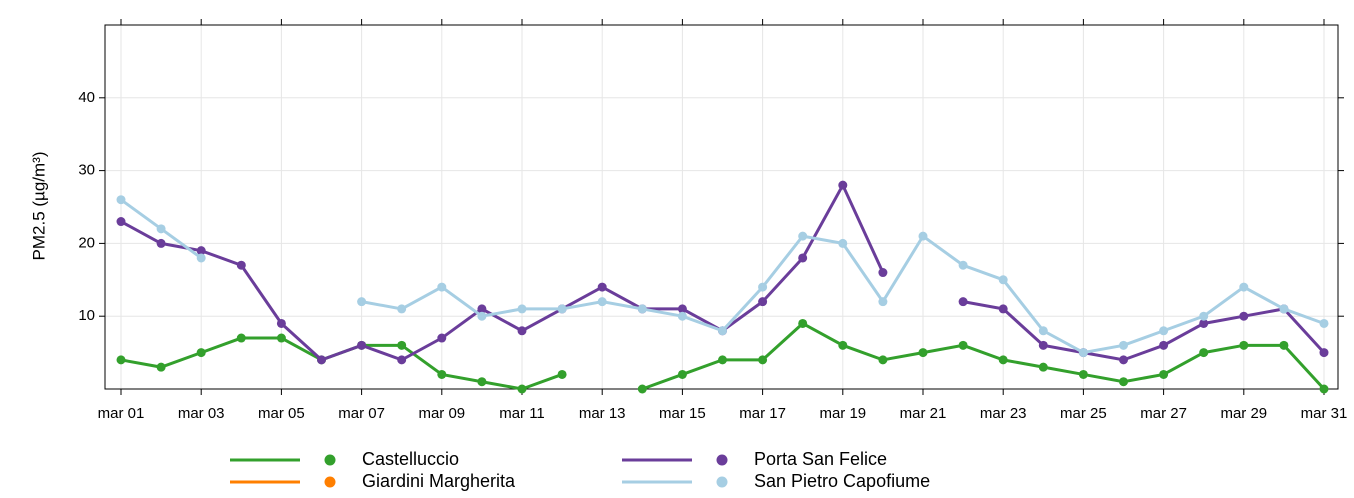 This screenshot has height=498, width=1354. Describe the element at coordinates (1243, 413) in the screenshot. I see `x-tick-label: mar 29` at that location.